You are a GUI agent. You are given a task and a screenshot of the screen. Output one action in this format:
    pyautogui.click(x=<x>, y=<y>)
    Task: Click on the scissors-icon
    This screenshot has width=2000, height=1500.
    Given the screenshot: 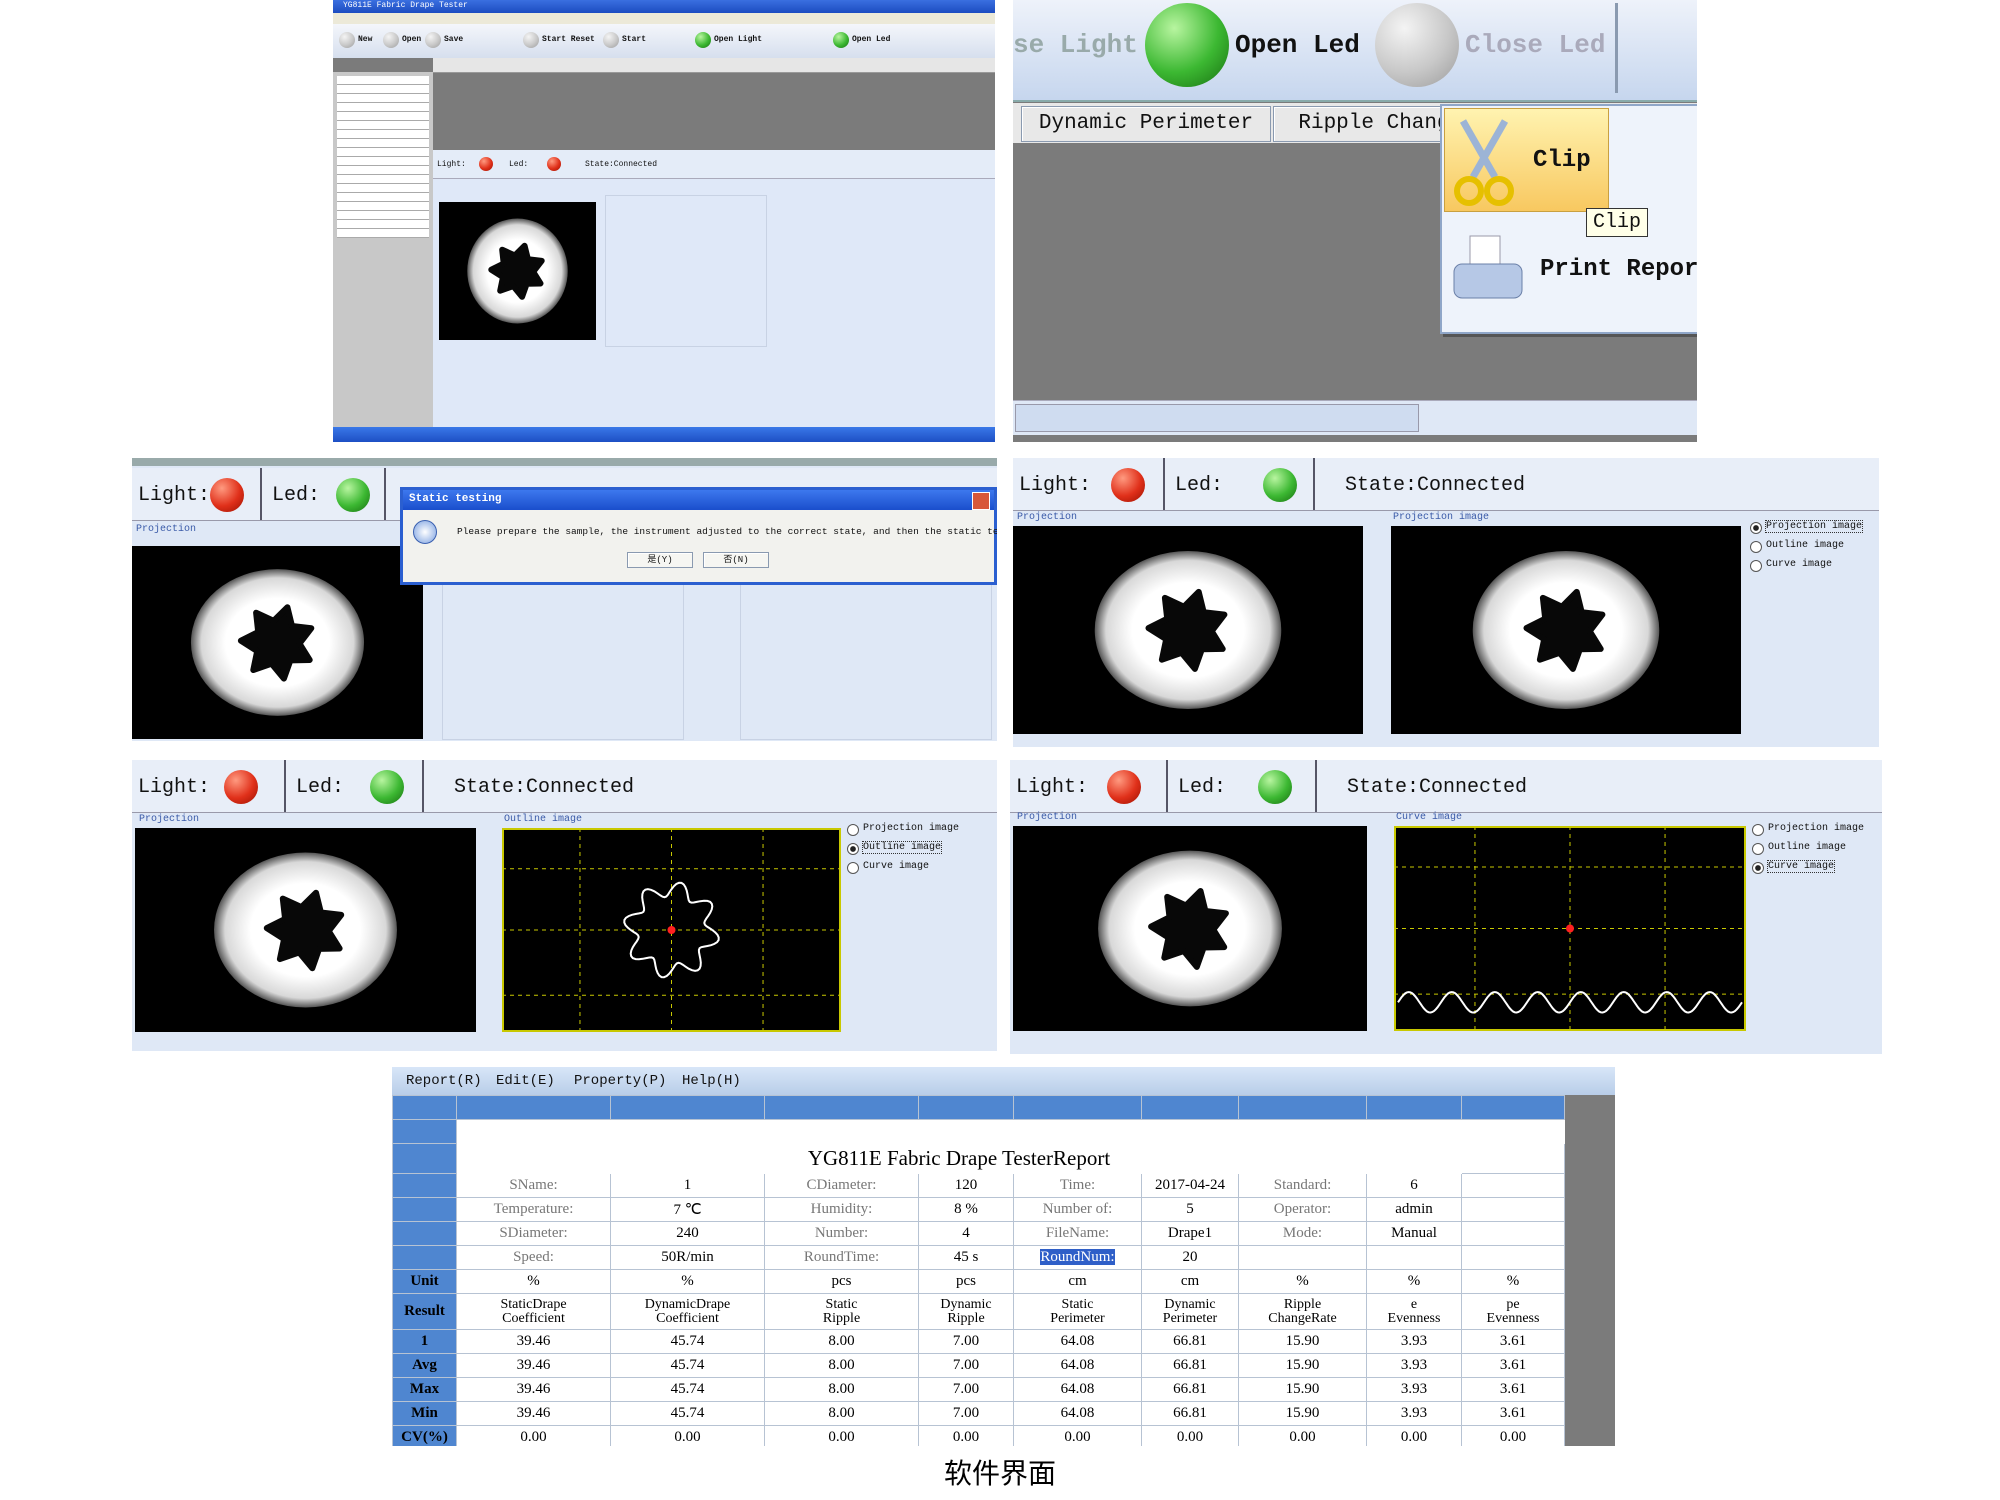 What is the action you would take?
    pyautogui.click(x=1484, y=162)
    